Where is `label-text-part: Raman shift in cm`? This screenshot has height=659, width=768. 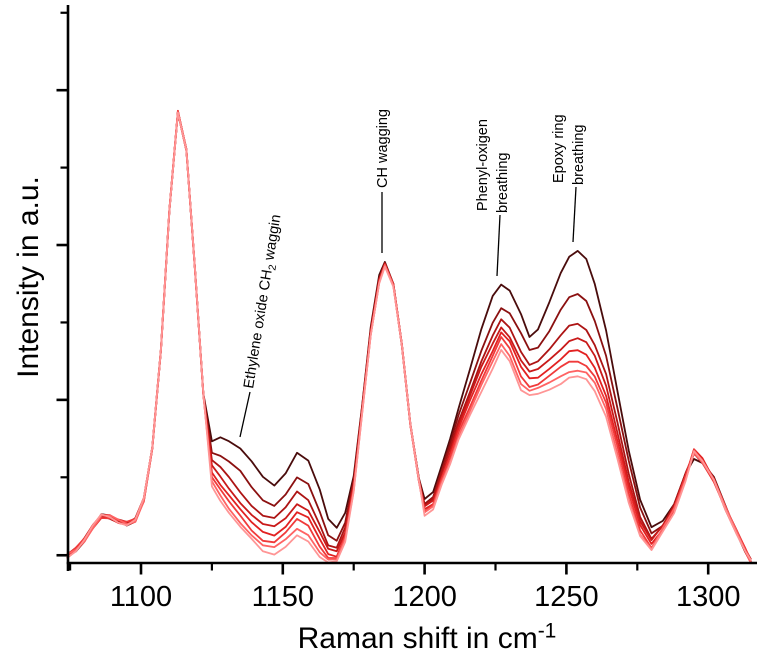
label-text-part: Raman shift in cm is located at coordinates (418, 638).